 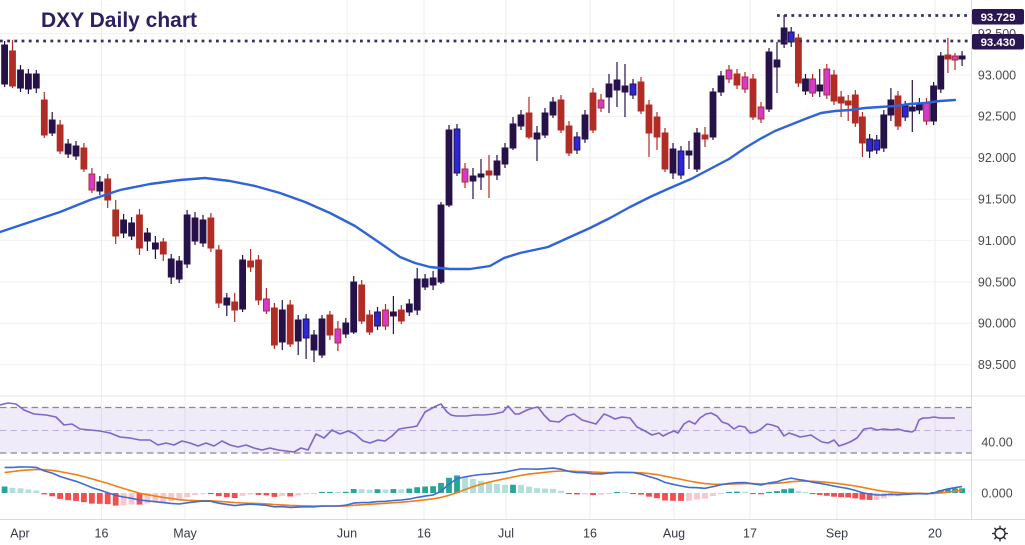 What do you see at coordinates (996, 442) in the screenshot?
I see `svg-text: 40.00` at bounding box center [996, 442].